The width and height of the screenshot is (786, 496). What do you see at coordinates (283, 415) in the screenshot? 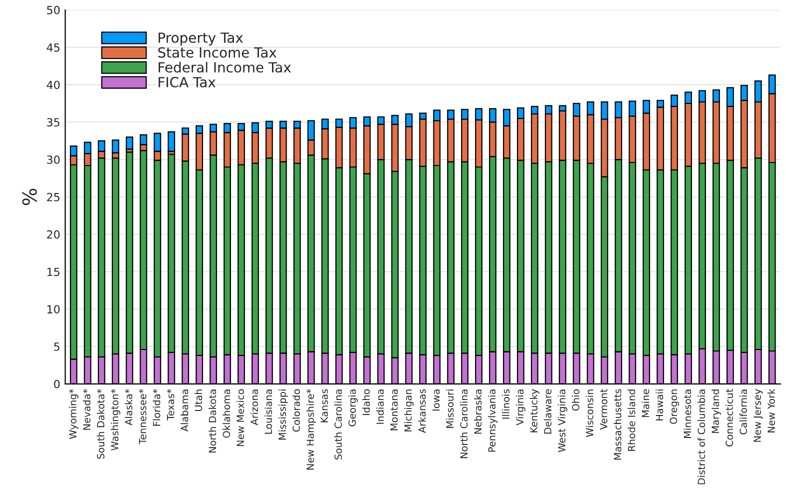
I see `x-tick-label: Mississippi` at bounding box center [283, 415].